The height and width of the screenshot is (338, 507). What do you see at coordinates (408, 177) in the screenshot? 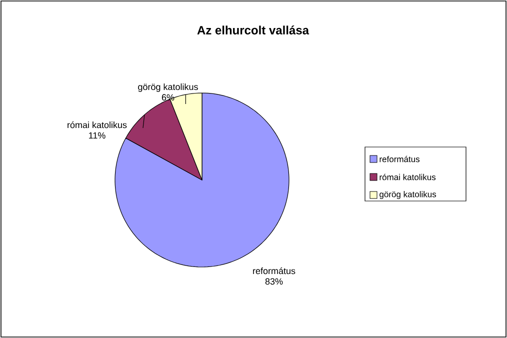
I see `legend-label: római katolikus` at bounding box center [408, 177].